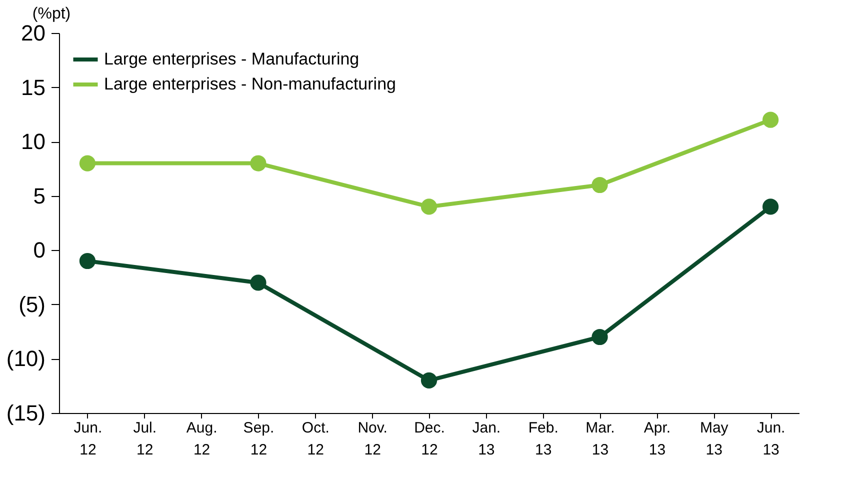 Image resolution: width=843 pixels, height=495 pixels. Describe the element at coordinates (33, 33) in the screenshot. I see `y-tick-label: 20` at that location.